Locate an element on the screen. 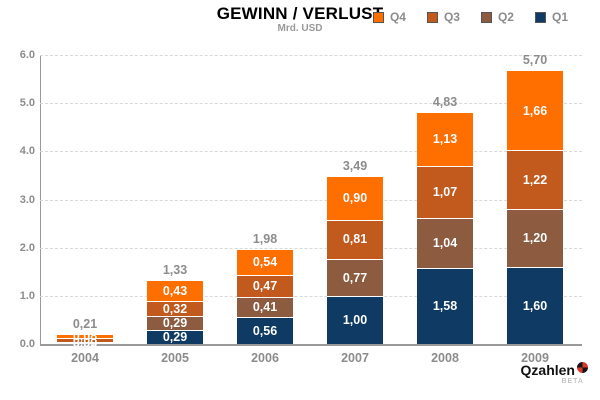  x-axis-tick-label: 2007 is located at coordinates (355, 358).